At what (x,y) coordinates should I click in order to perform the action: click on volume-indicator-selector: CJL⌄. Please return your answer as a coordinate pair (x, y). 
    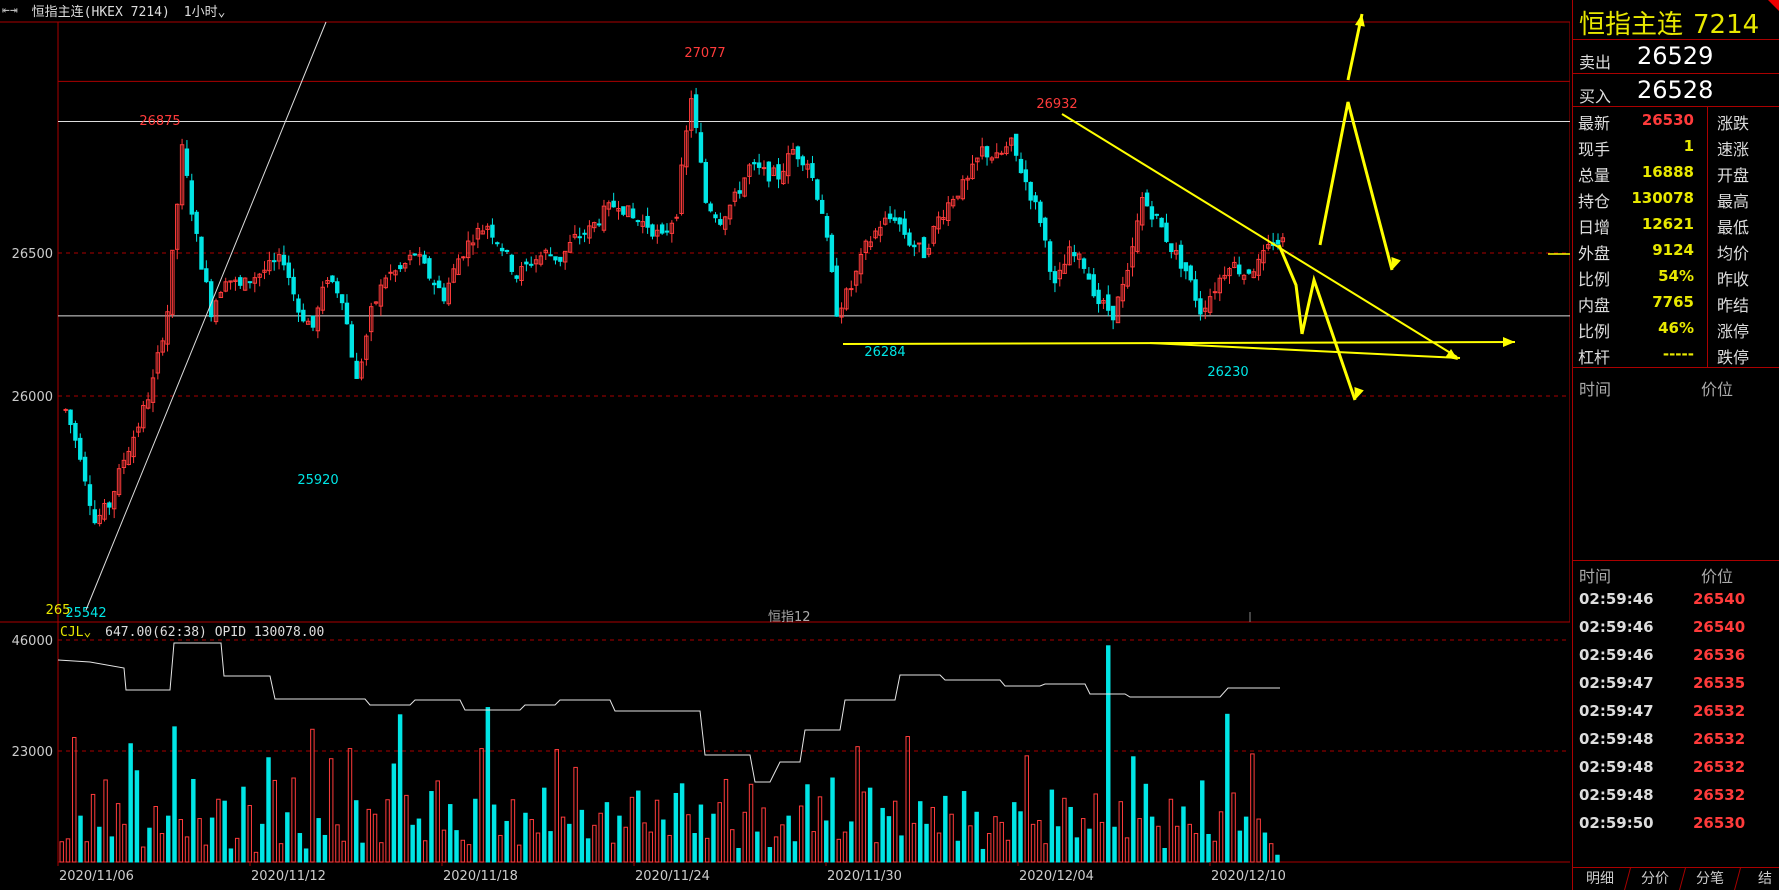
    Looking at the image, I should click on (76, 632).